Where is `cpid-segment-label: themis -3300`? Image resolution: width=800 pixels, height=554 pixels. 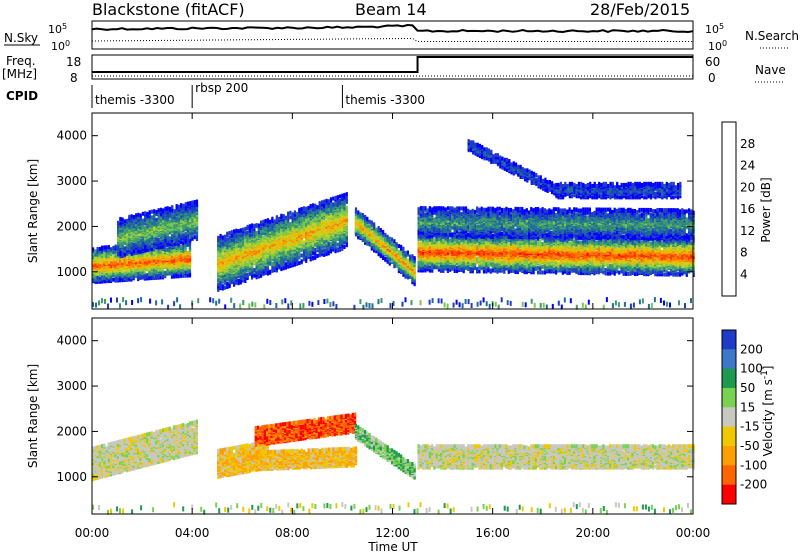
cpid-segment-label: themis -3300 is located at coordinates (135, 100).